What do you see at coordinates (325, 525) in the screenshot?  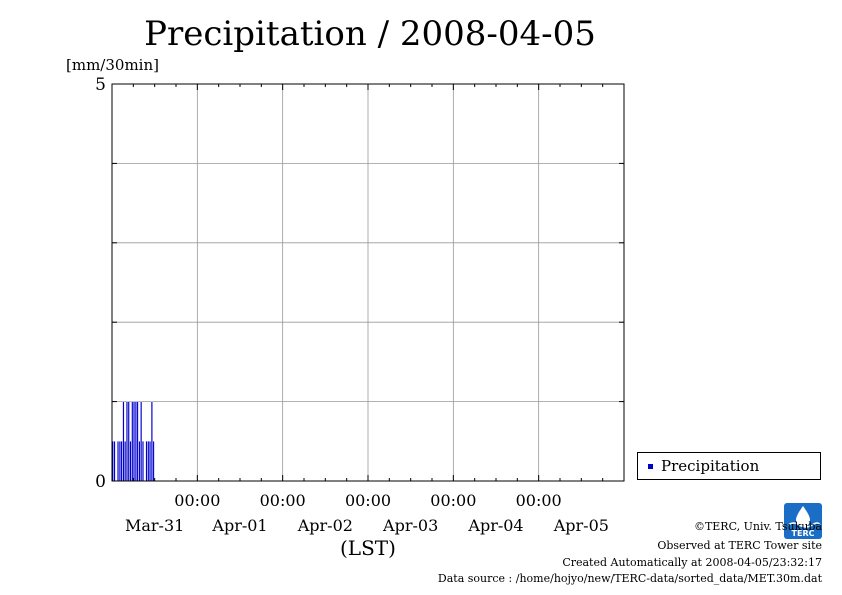 I see `x-day-label: Apr-02` at bounding box center [325, 525].